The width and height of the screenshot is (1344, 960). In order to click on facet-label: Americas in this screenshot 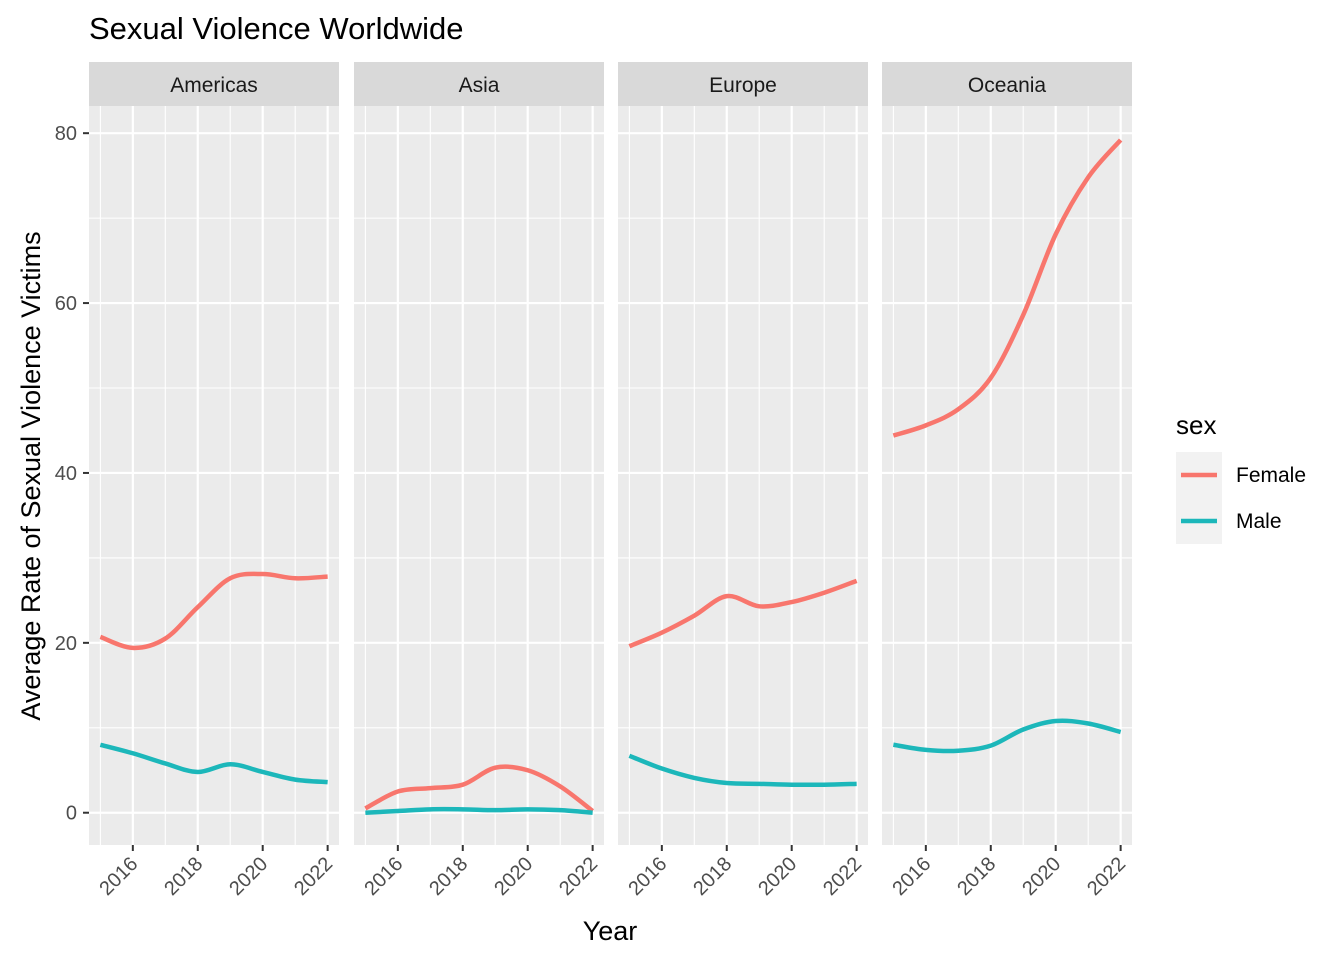, I will do `click(214, 85)`.